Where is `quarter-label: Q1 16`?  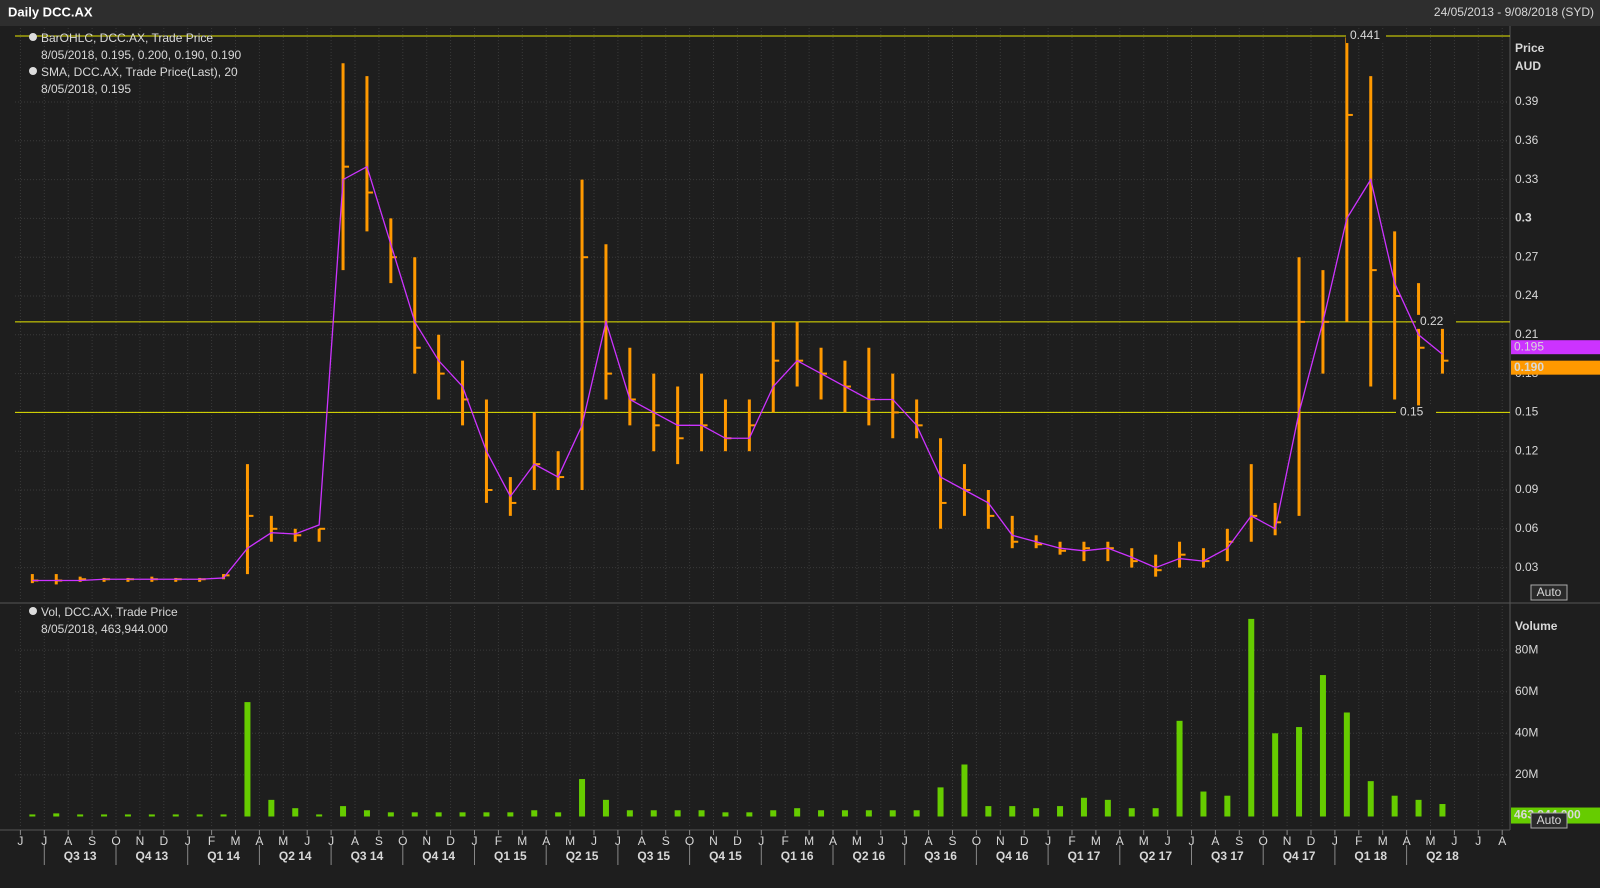 quarter-label: Q1 16 is located at coordinates (797, 856).